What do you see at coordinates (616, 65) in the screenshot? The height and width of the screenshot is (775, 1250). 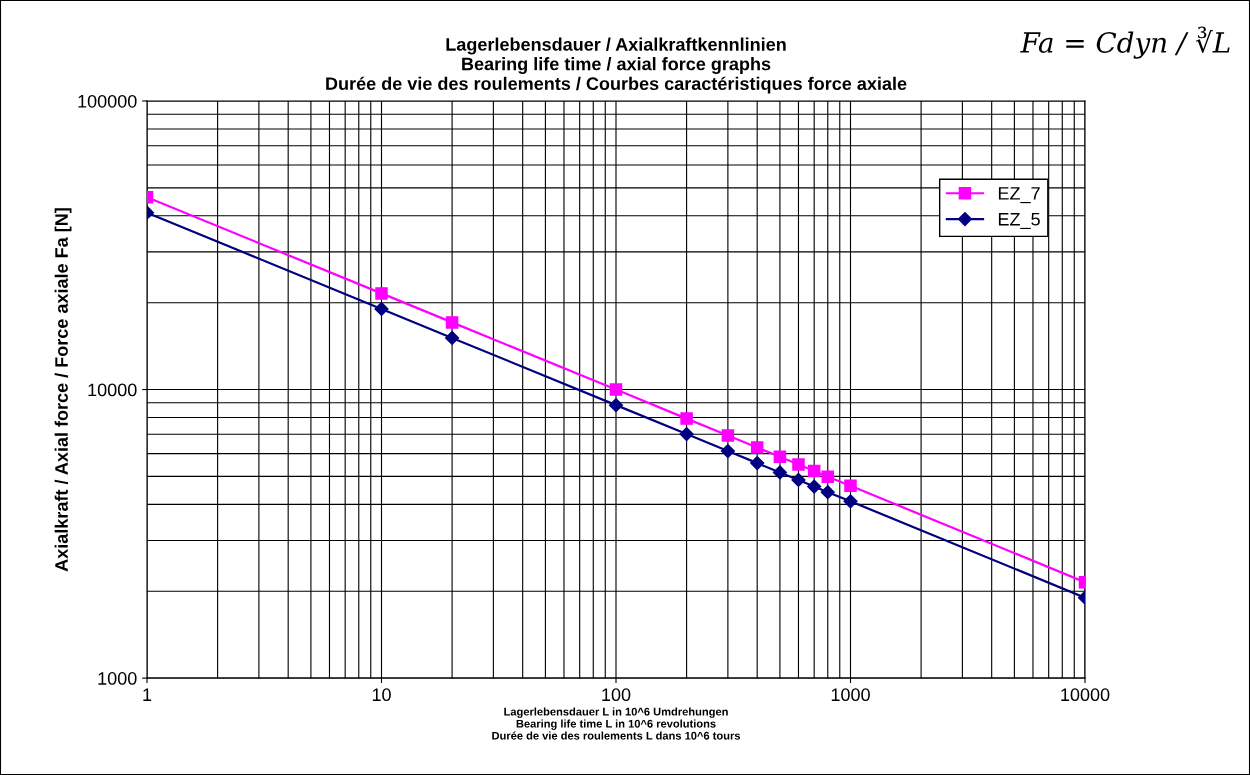 I see `chart-title: Lagerlebensdauer / Axialkraftkennlinien Bearing life time / axial force graphs Durée de vie des roulements / Courbes caractéristiques force axiale` at bounding box center [616, 65].